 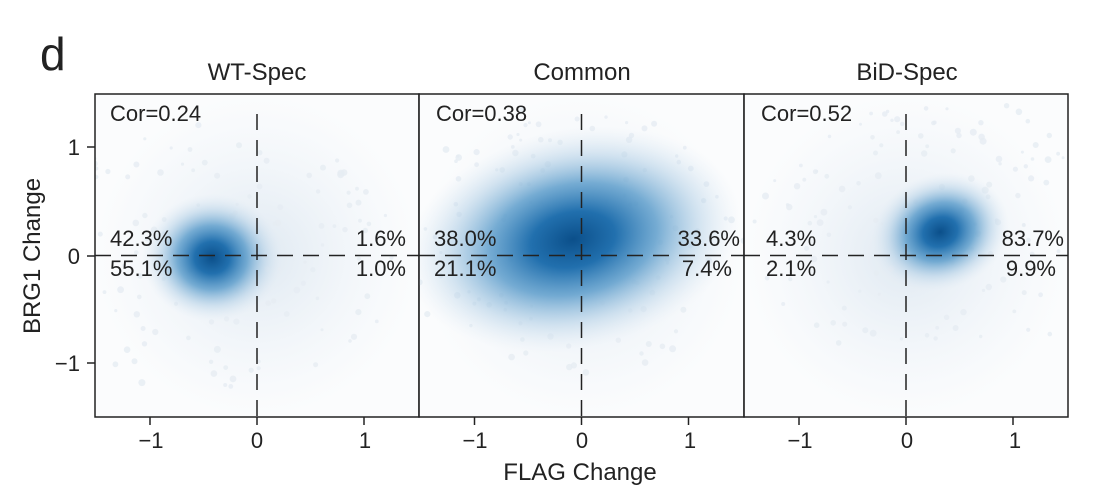 I want to click on quadrant-top-right: 1.6%, so click(x=381, y=238).